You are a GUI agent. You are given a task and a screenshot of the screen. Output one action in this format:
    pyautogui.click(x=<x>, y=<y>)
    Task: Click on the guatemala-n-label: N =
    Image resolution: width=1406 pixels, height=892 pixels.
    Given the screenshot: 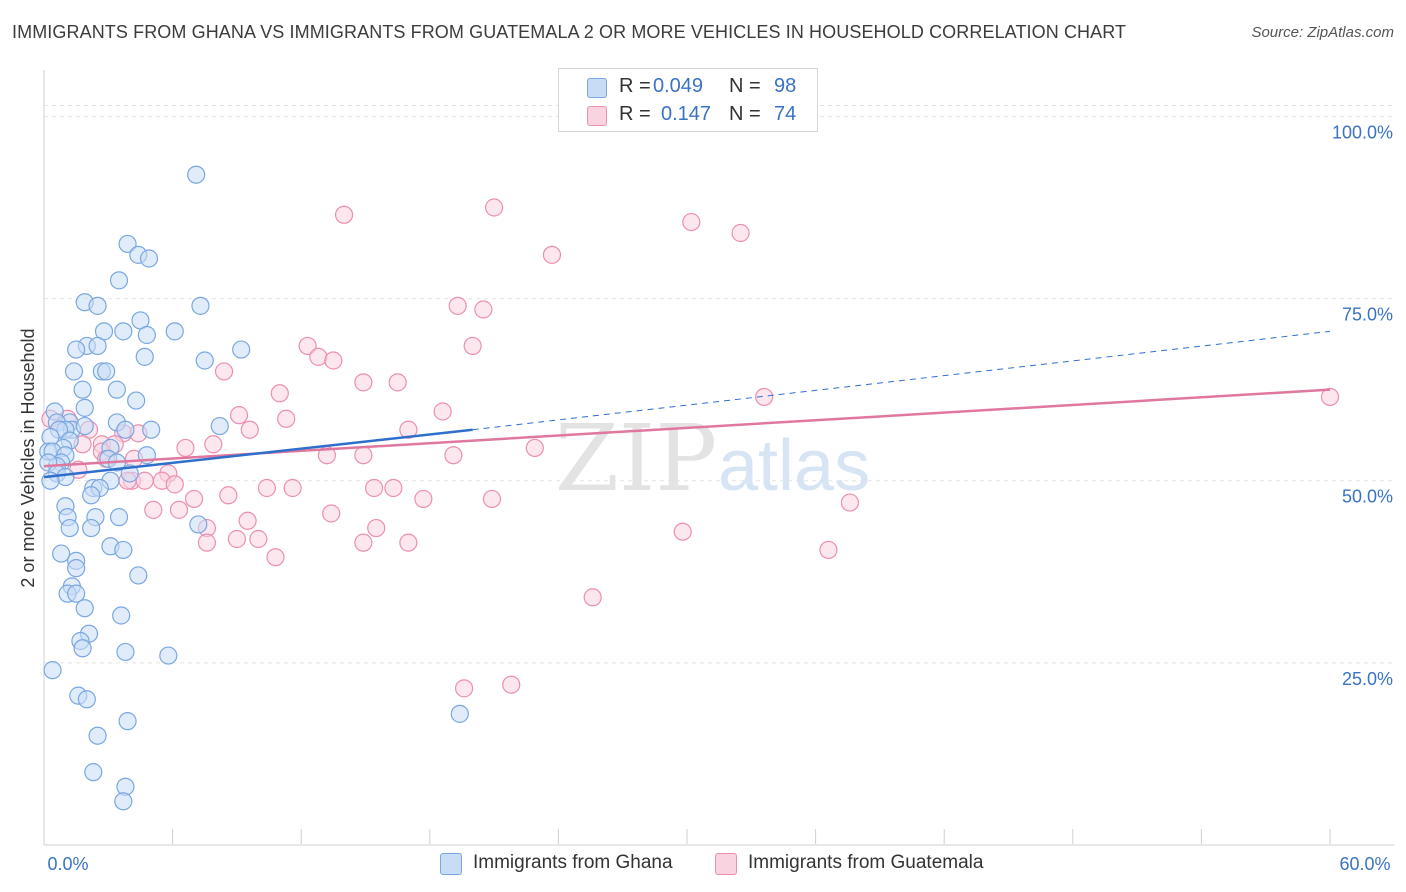 What is the action you would take?
    pyautogui.click(x=745, y=114)
    